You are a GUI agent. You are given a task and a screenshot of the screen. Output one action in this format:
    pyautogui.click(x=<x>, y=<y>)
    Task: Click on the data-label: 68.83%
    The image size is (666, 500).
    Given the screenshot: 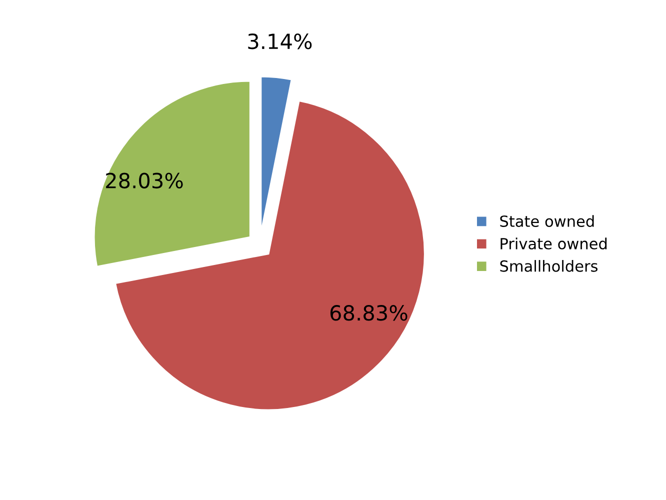 What is the action you would take?
    pyautogui.click(x=369, y=313)
    